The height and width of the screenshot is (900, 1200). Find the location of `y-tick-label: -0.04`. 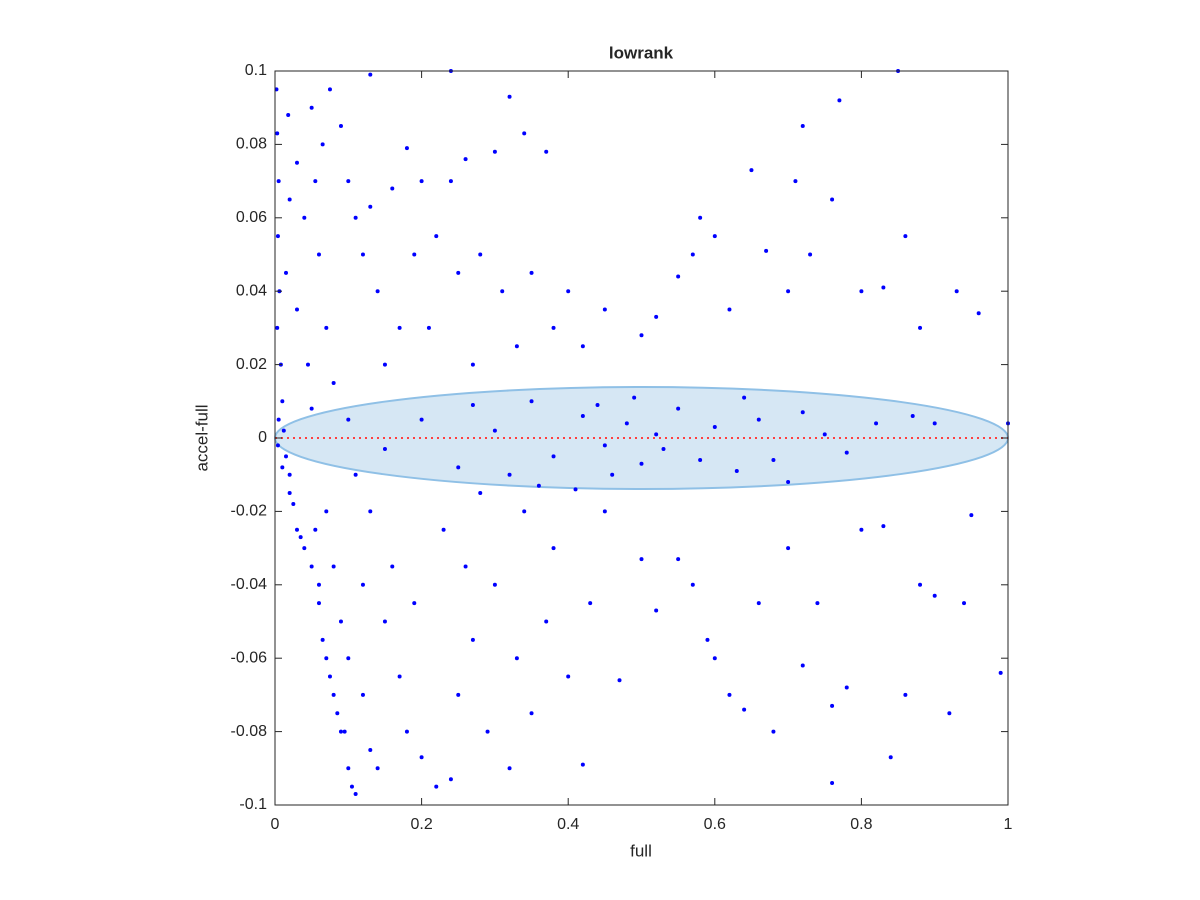

y-tick-label: -0.04 is located at coordinates (249, 584).